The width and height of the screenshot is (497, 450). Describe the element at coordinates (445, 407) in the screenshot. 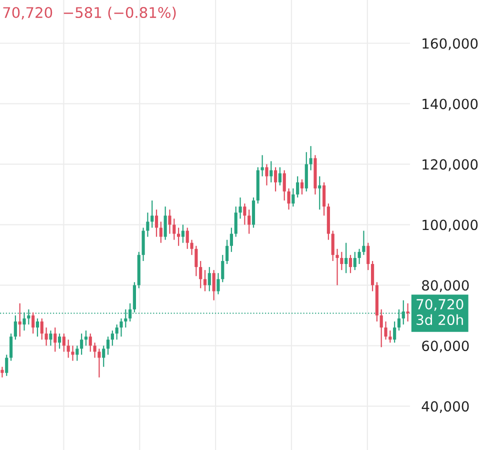

I see `y-tick-label: 40,000` at that location.